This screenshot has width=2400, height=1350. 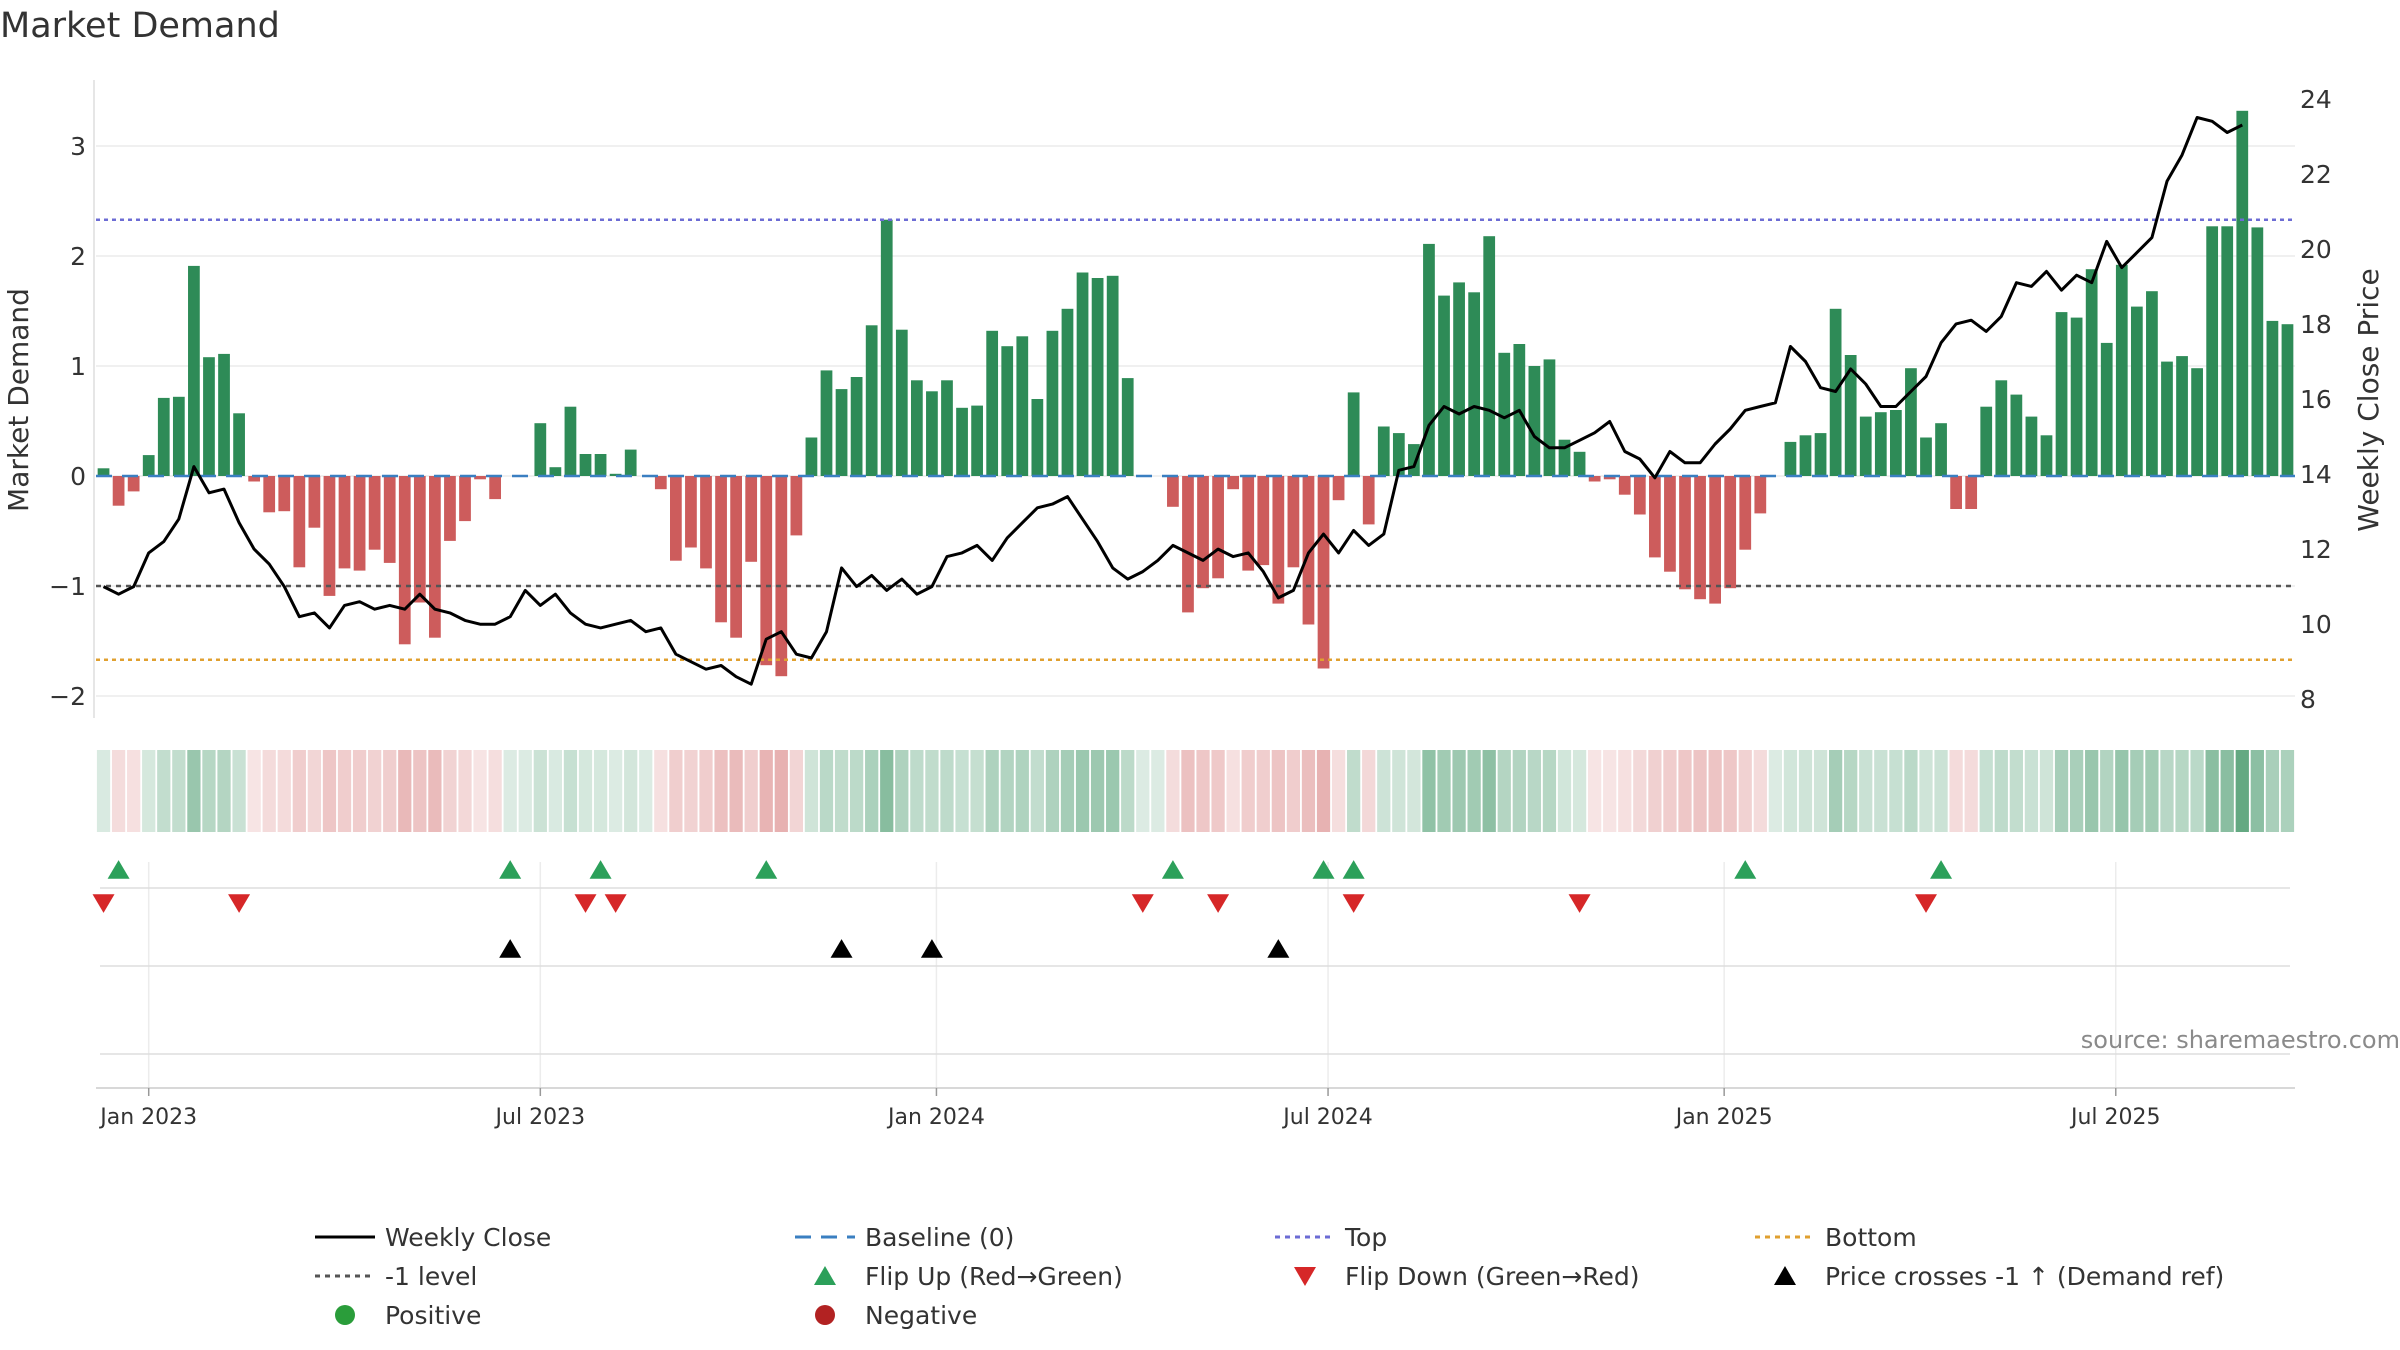 What do you see at coordinates (2316, 474) in the screenshot?
I see `y-right-tick-label: 14` at bounding box center [2316, 474].